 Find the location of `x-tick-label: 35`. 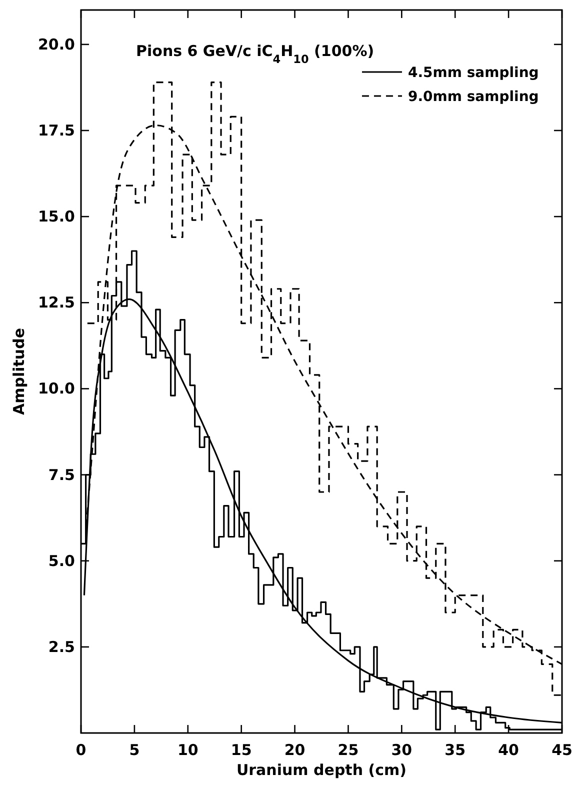

x-tick-label: 35 is located at coordinates (455, 750).